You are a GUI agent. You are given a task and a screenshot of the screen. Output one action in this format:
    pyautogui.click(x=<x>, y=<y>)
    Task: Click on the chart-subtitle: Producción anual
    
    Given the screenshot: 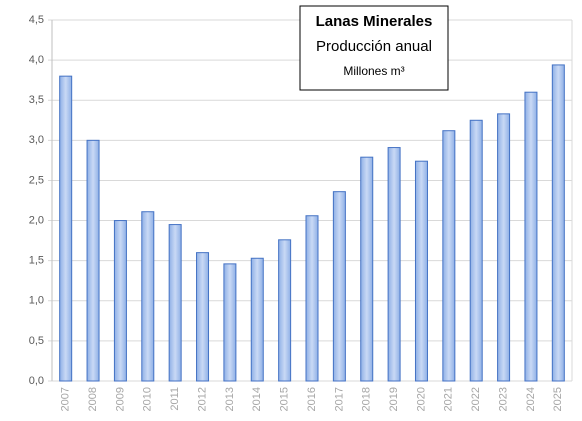 What is the action you would take?
    pyautogui.click(x=374, y=46)
    